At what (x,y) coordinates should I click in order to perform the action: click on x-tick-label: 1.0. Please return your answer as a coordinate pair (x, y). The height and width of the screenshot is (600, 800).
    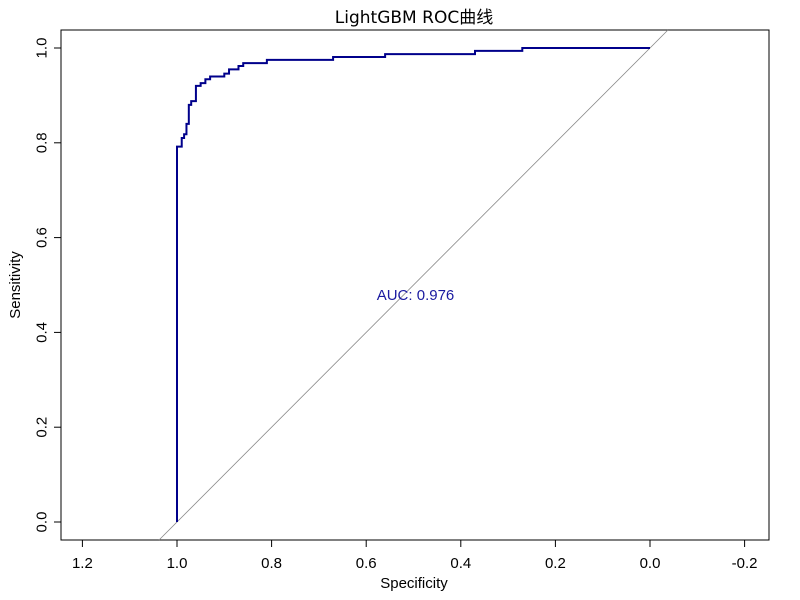
    Looking at the image, I should click on (177, 563).